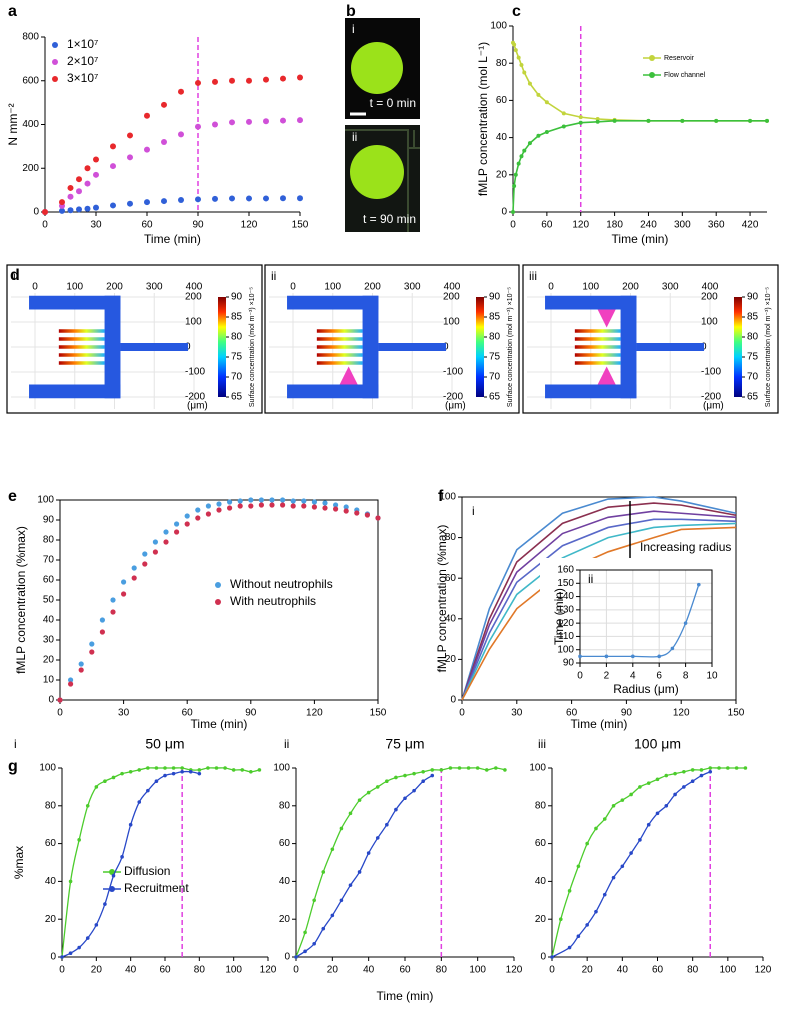  I want to click on y-tick-label: 150, so click(565, 583).